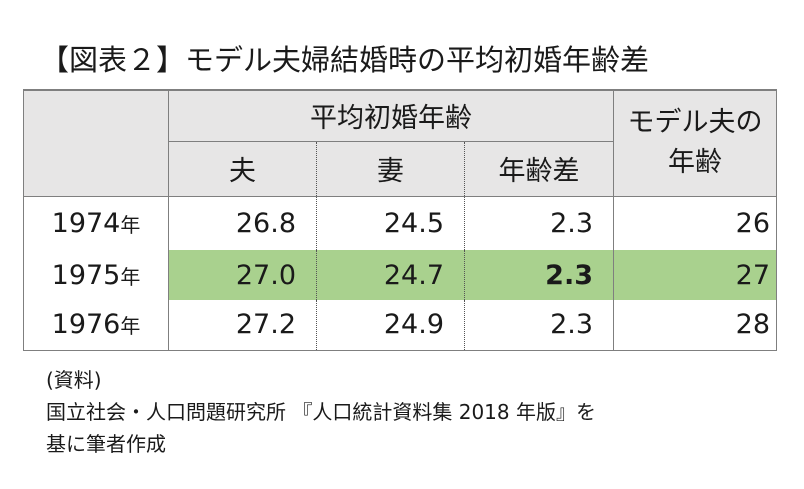 The height and width of the screenshot is (489, 804). Describe the element at coordinates (390, 223) in the screenshot. I see `wife-age-cell: 24.5` at that location.